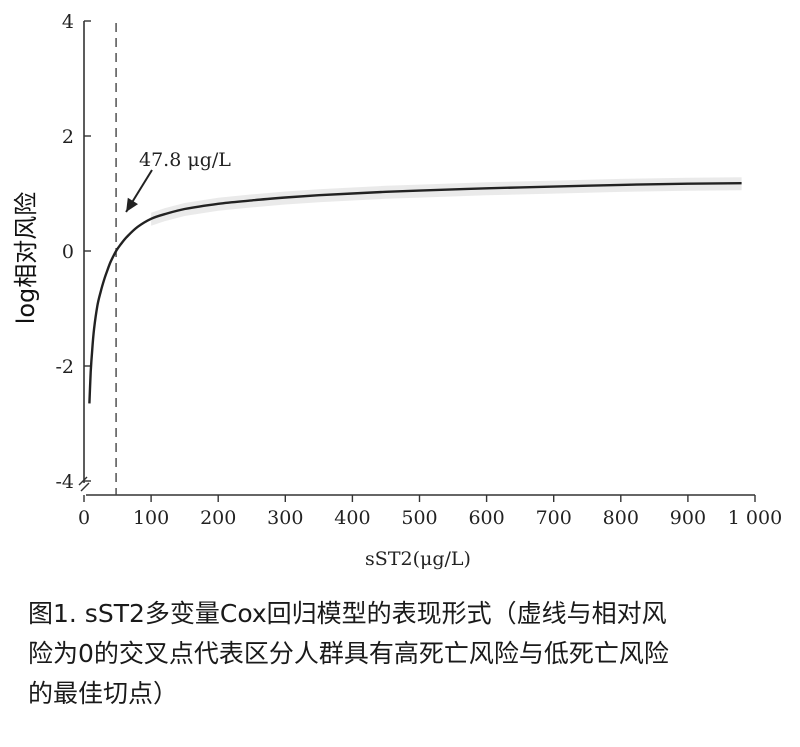  I want to click on x-tick-label: 200, so click(218, 518).